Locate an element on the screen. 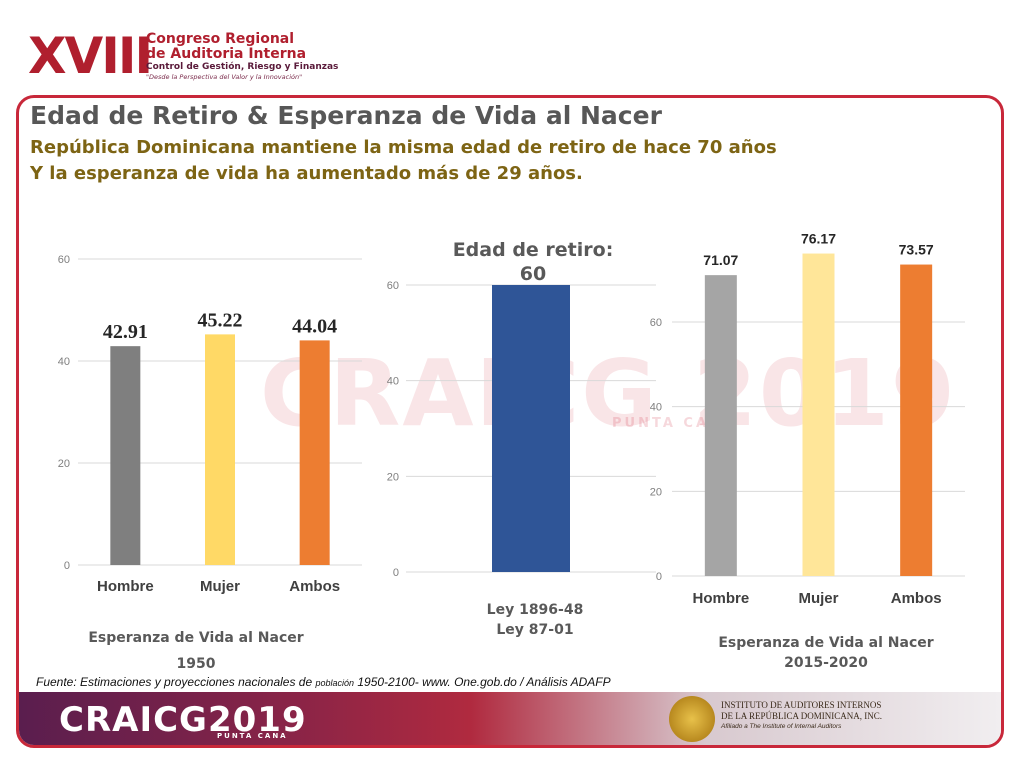 This screenshot has width=1024, height=768. footer-logo: CRAICG2019 is located at coordinates (183, 720).